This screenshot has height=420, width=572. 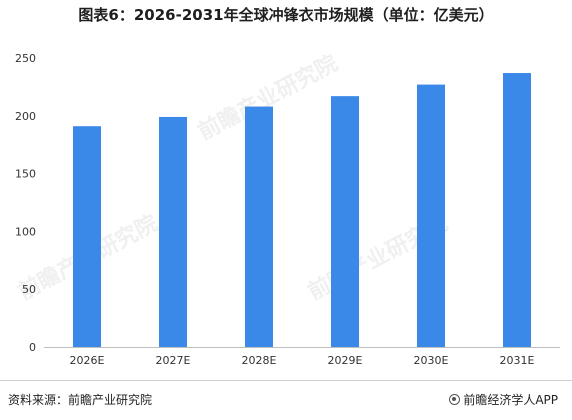 I want to click on y-tick-label: 250, so click(x=25, y=58).